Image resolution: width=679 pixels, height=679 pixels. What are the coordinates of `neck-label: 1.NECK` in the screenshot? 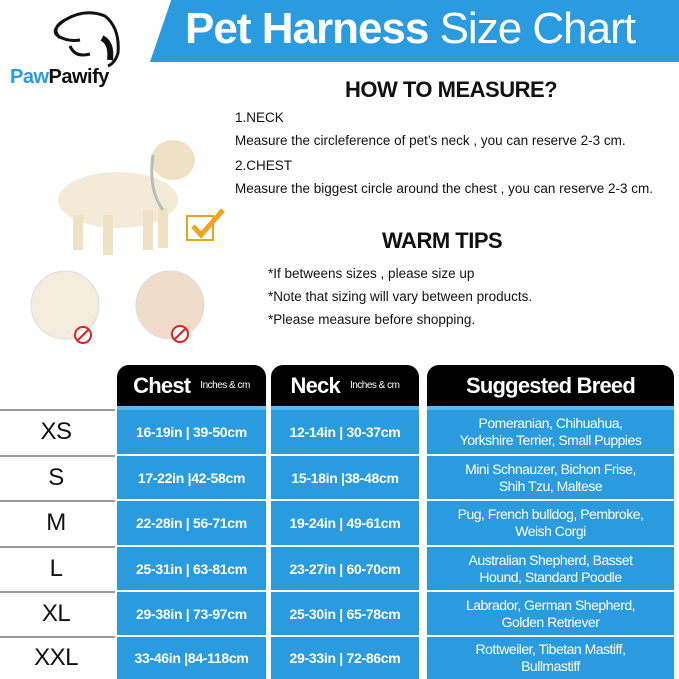 It's located at (259, 117).